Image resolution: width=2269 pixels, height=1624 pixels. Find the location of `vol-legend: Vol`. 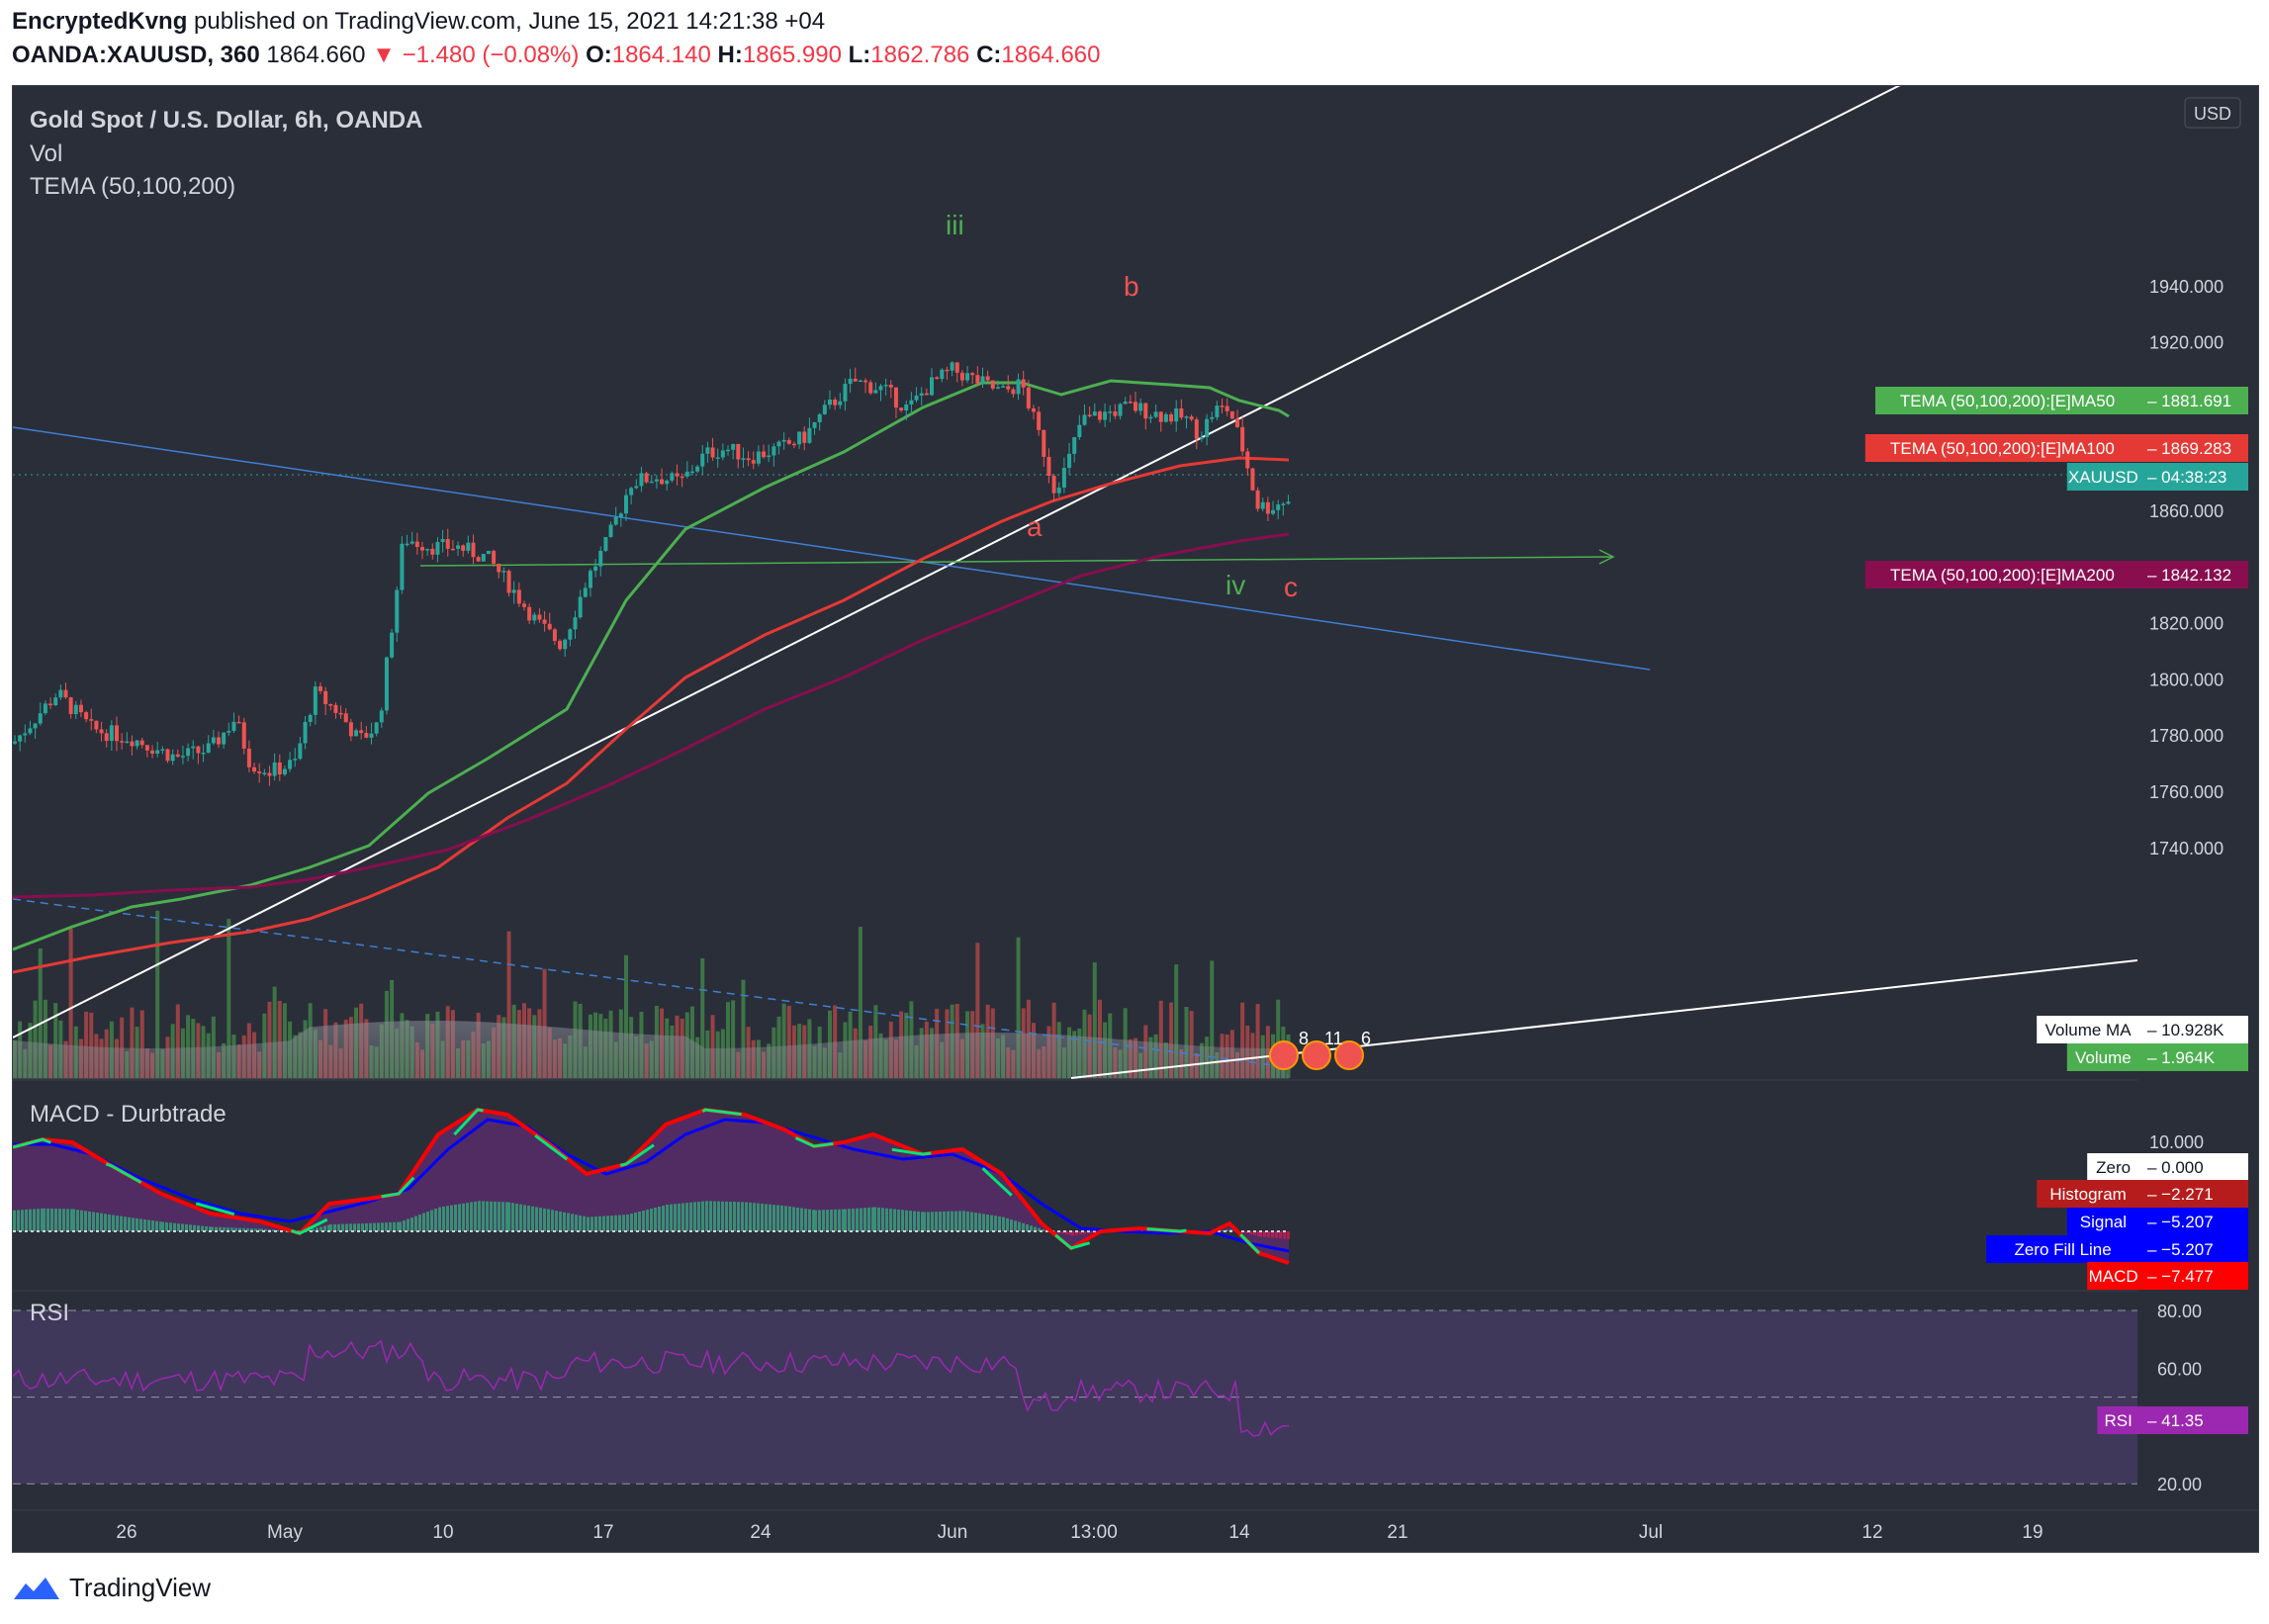

vol-legend: Vol is located at coordinates (46, 153).